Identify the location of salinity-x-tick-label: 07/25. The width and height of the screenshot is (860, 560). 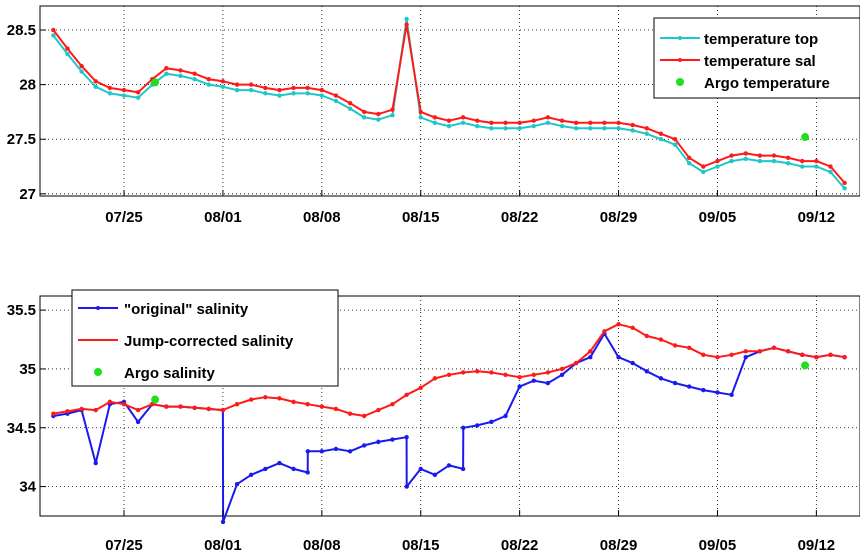
(124, 545).